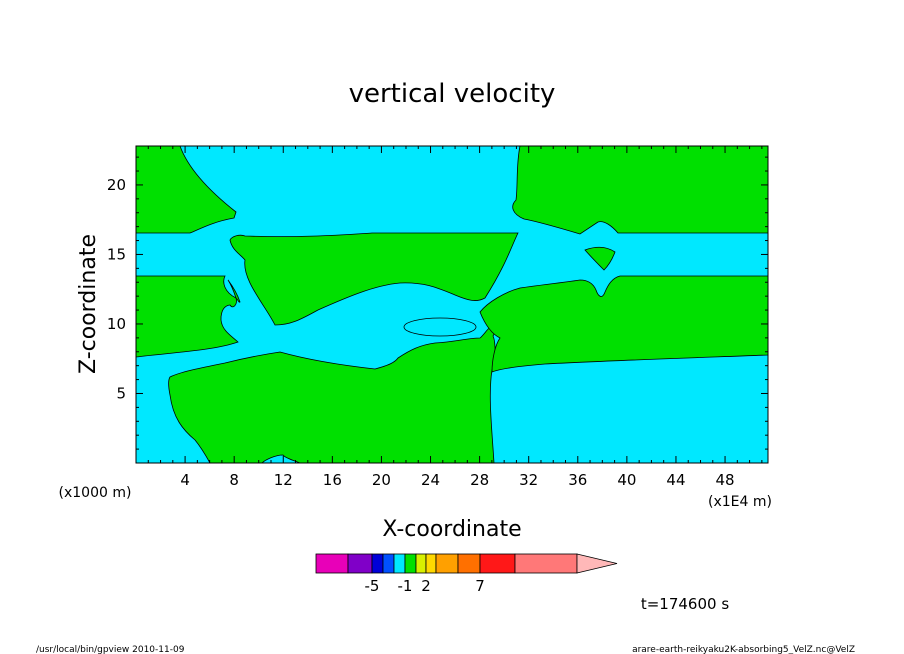 This screenshot has width=904, height=654. I want to click on colorbar, so click(466, 563).